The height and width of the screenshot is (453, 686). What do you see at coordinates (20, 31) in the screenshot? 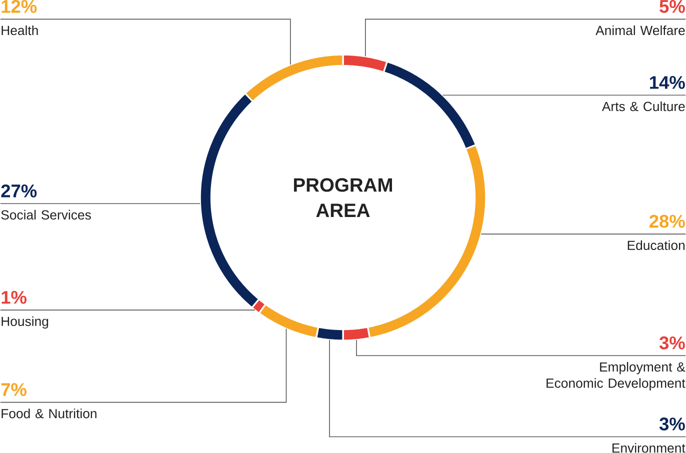
I see `slice-label: Health` at bounding box center [20, 31].